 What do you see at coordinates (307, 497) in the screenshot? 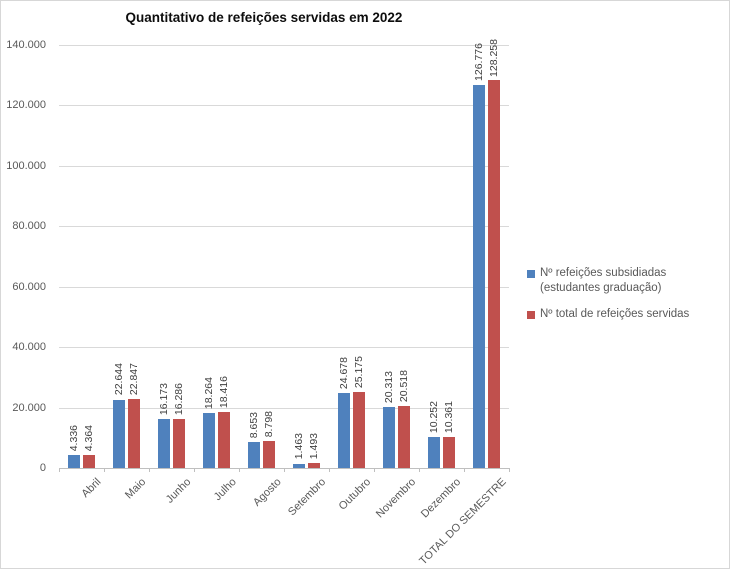
I see `x-tick-label: Setembro` at bounding box center [307, 497].